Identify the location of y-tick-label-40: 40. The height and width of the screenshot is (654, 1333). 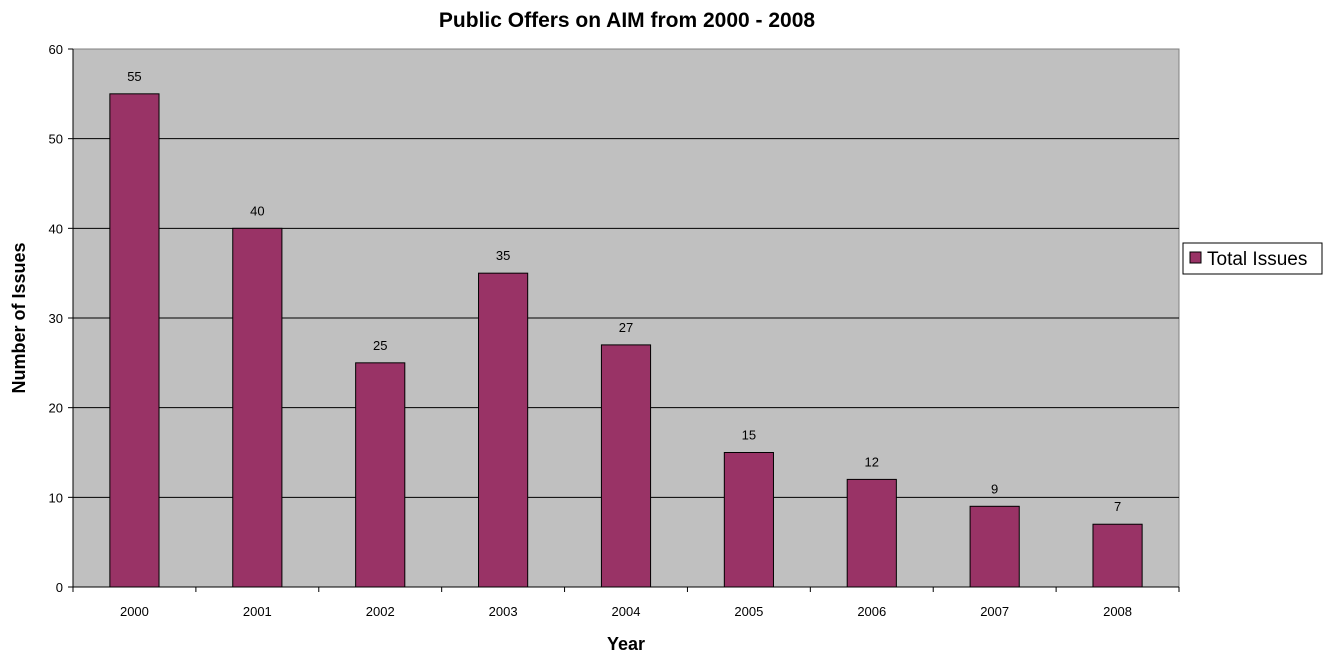
(56, 228).